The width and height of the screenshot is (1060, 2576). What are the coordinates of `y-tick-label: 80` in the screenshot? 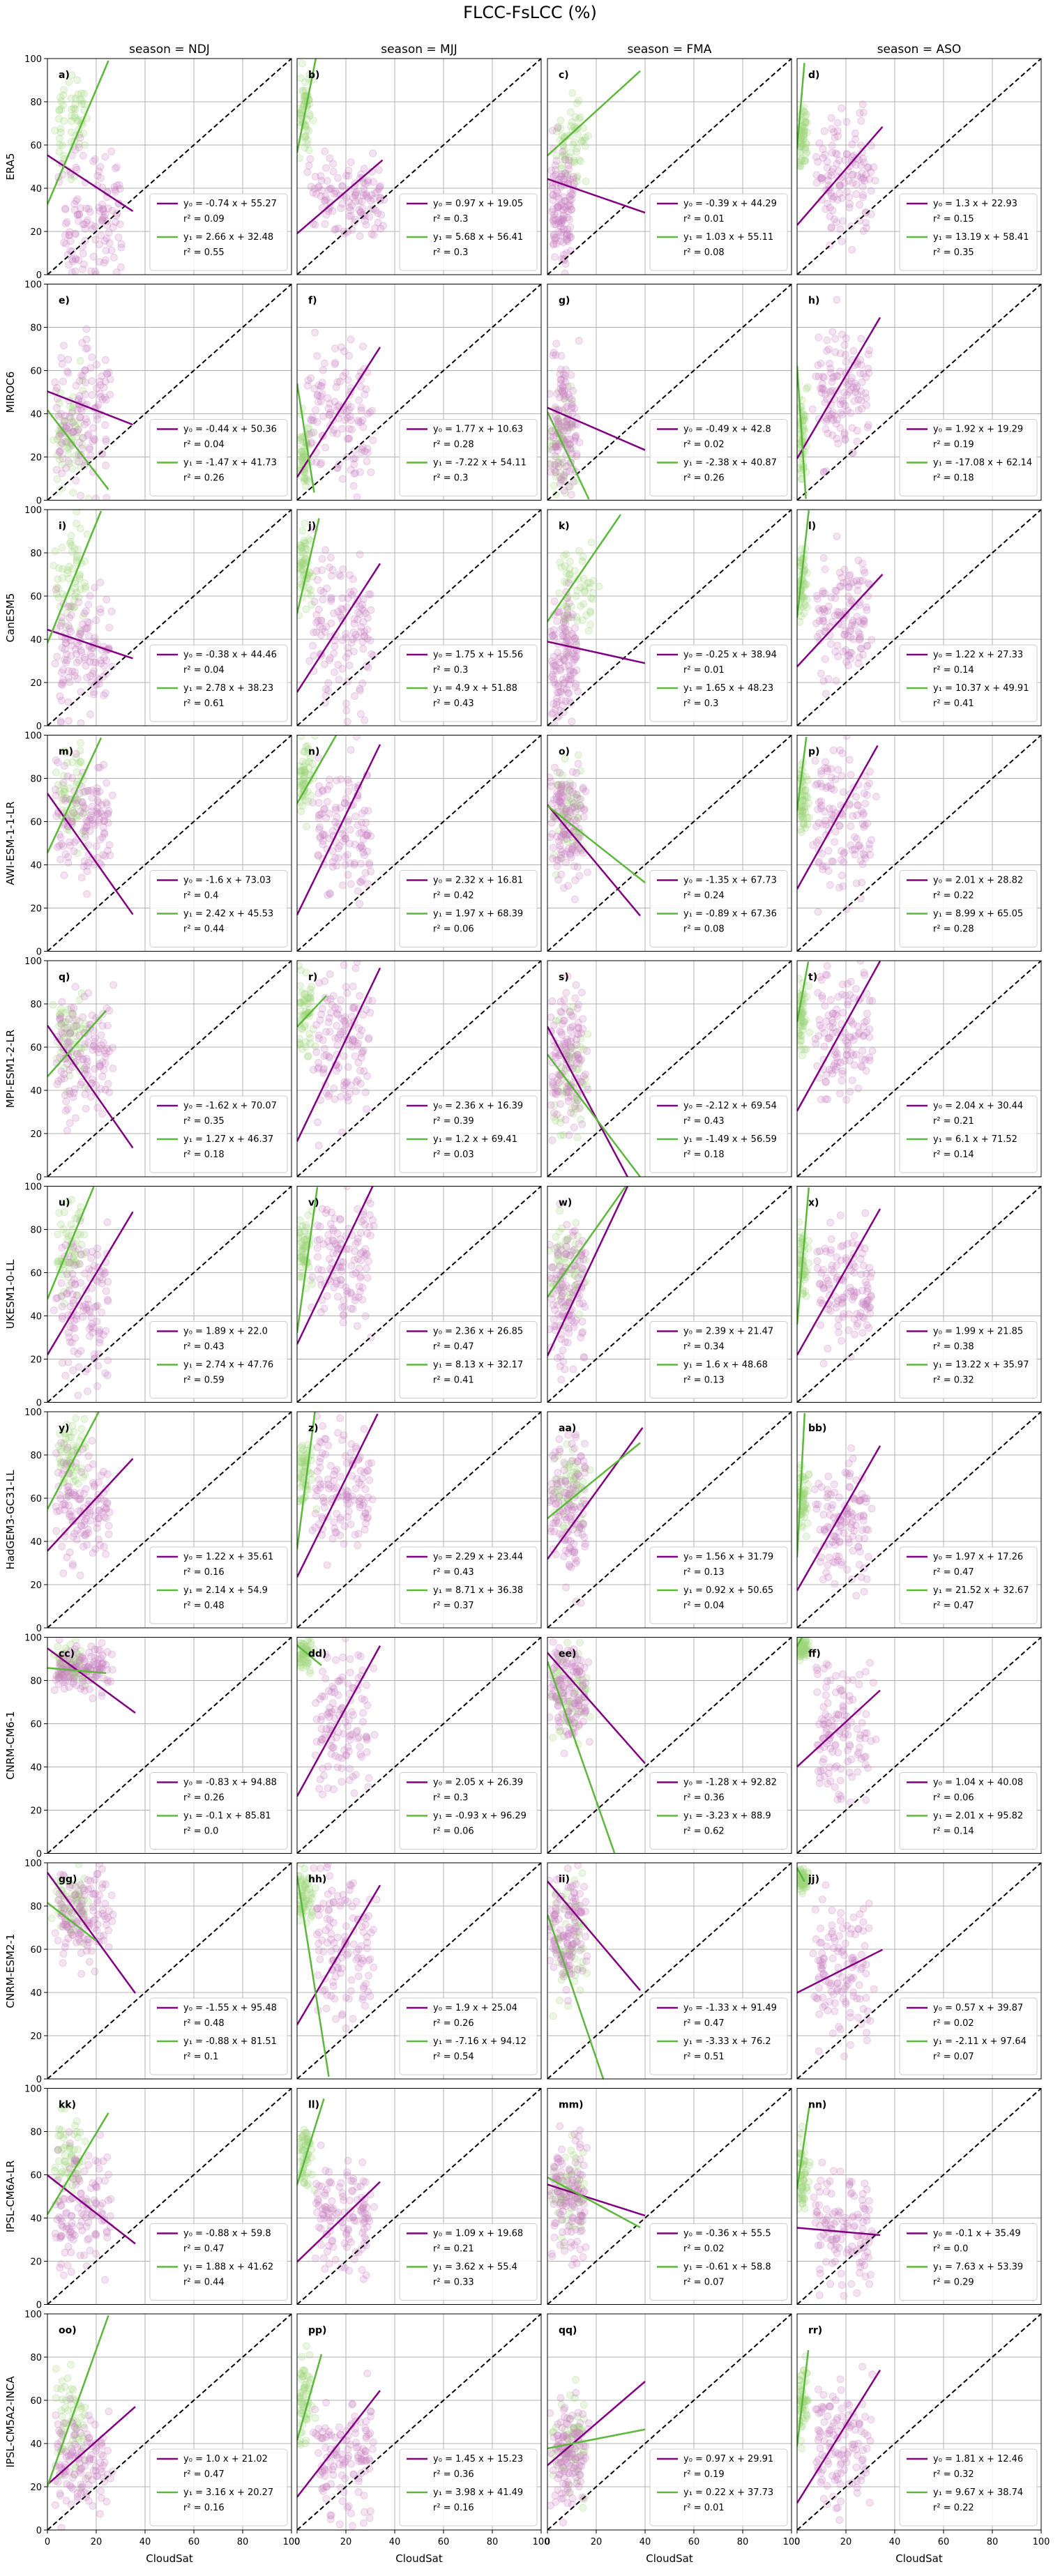 It's located at (36, 103).